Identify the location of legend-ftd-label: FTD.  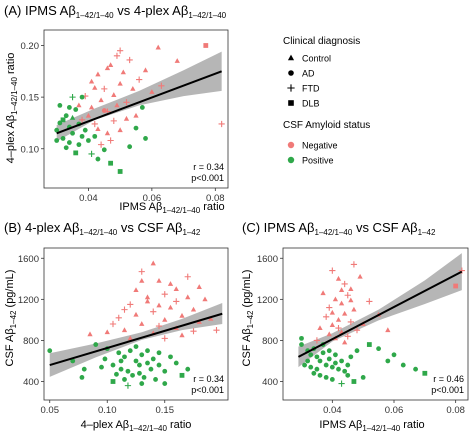
(311, 89).